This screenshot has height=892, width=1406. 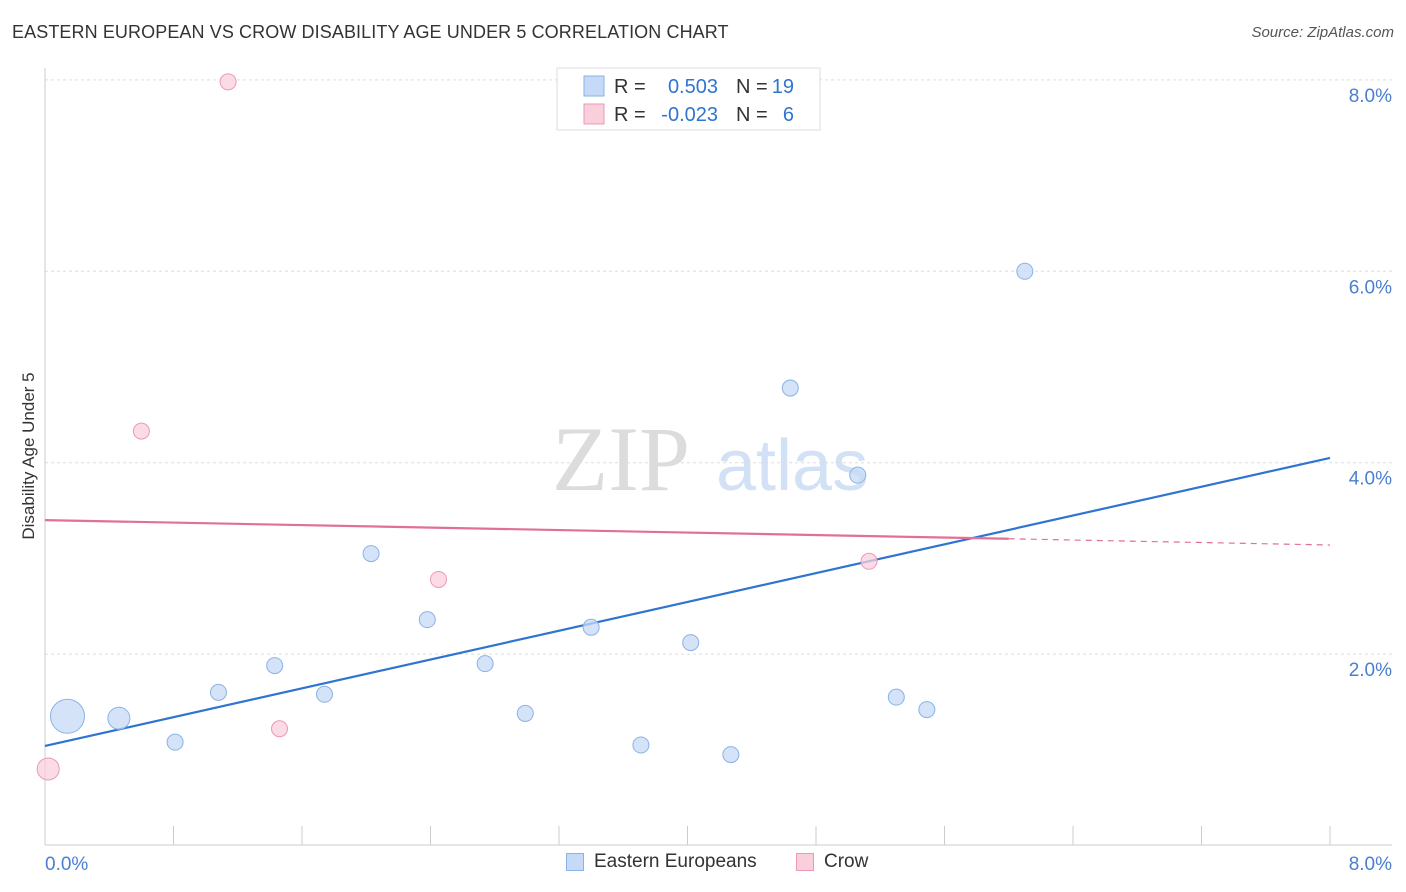 I want to click on legend-swatch-eastern-europeans, so click(x=575, y=862).